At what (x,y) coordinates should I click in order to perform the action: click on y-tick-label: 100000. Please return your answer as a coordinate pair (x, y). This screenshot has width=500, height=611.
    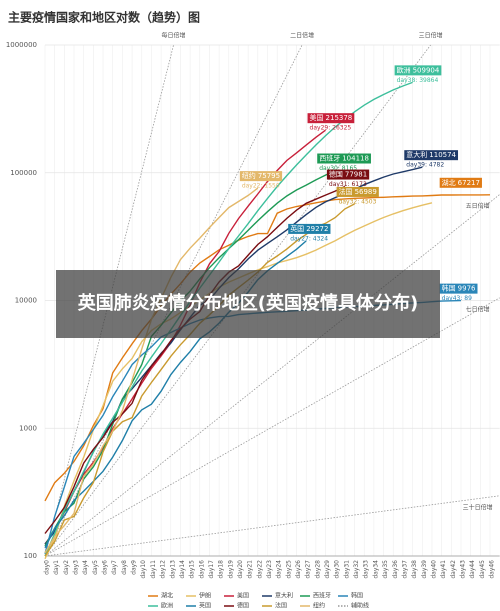
    Looking at the image, I should click on (23, 173).